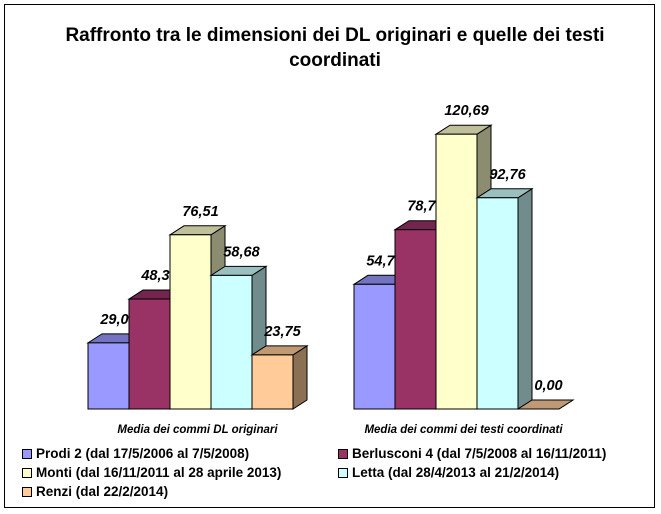  I want to click on legend-label: Letta (dal 28/4/2013 al 21/2/2014), so click(456, 472).